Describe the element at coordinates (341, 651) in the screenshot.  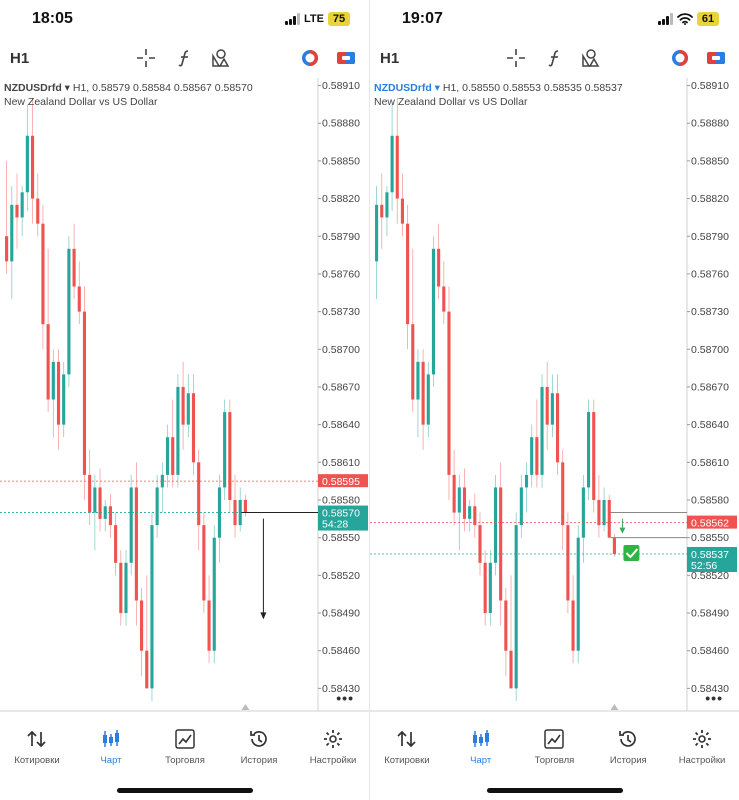
I see `price-tick-label: 0.58460` at that location.